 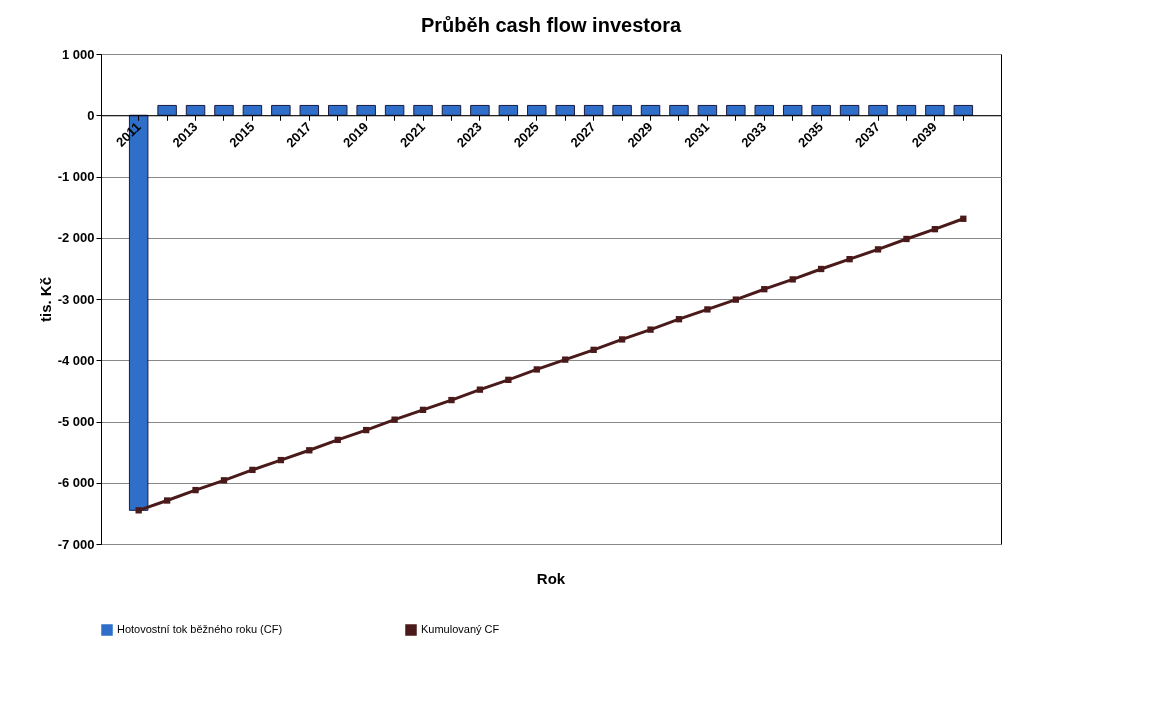 I want to click on y-tick-label: -3 000, so click(x=76, y=299).